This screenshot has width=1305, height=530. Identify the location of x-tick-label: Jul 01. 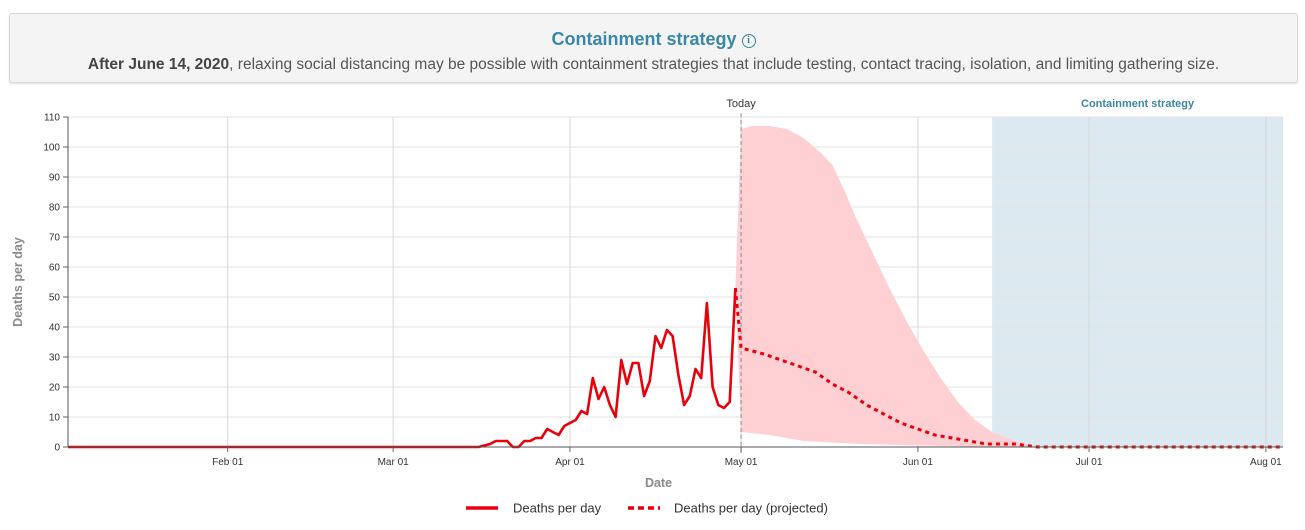
(1089, 462).